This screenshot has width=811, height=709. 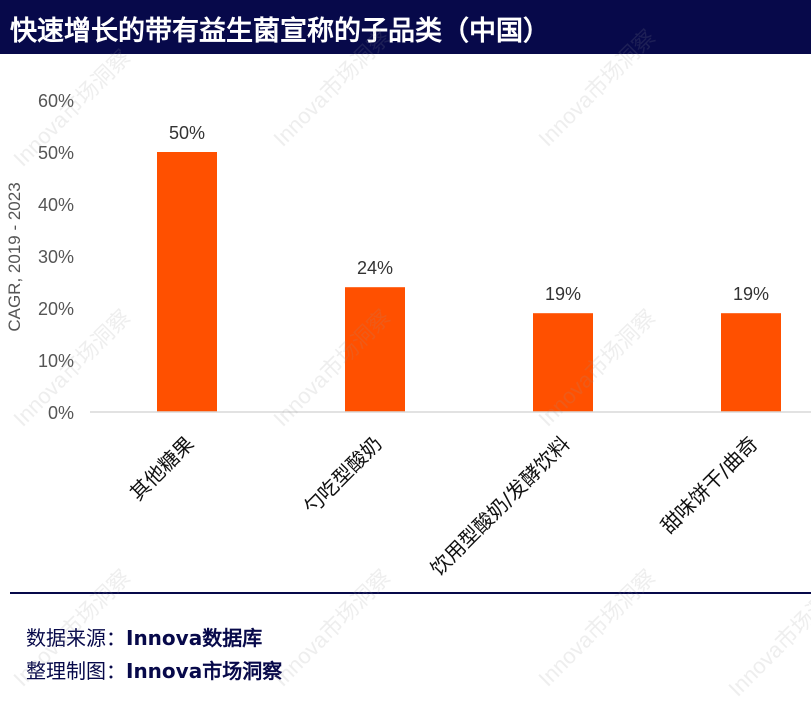 I want to click on title-bar: 快速增长的带有益生菌宣称的子品类（中国）, so click(x=405, y=27).